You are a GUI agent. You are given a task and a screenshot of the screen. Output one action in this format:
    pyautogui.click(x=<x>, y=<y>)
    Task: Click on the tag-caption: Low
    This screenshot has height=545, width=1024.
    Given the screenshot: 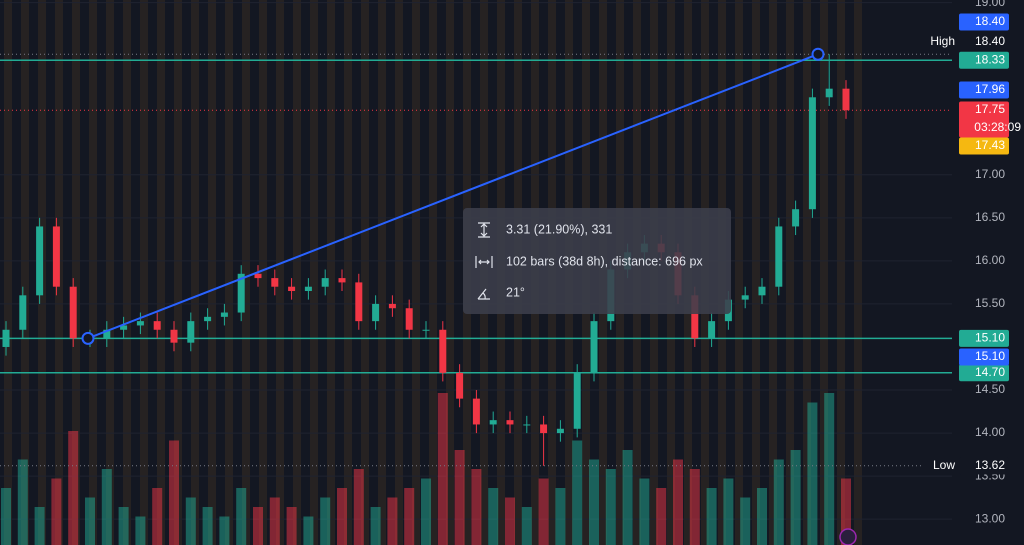 What is the action you would take?
    pyautogui.click(x=944, y=465)
    